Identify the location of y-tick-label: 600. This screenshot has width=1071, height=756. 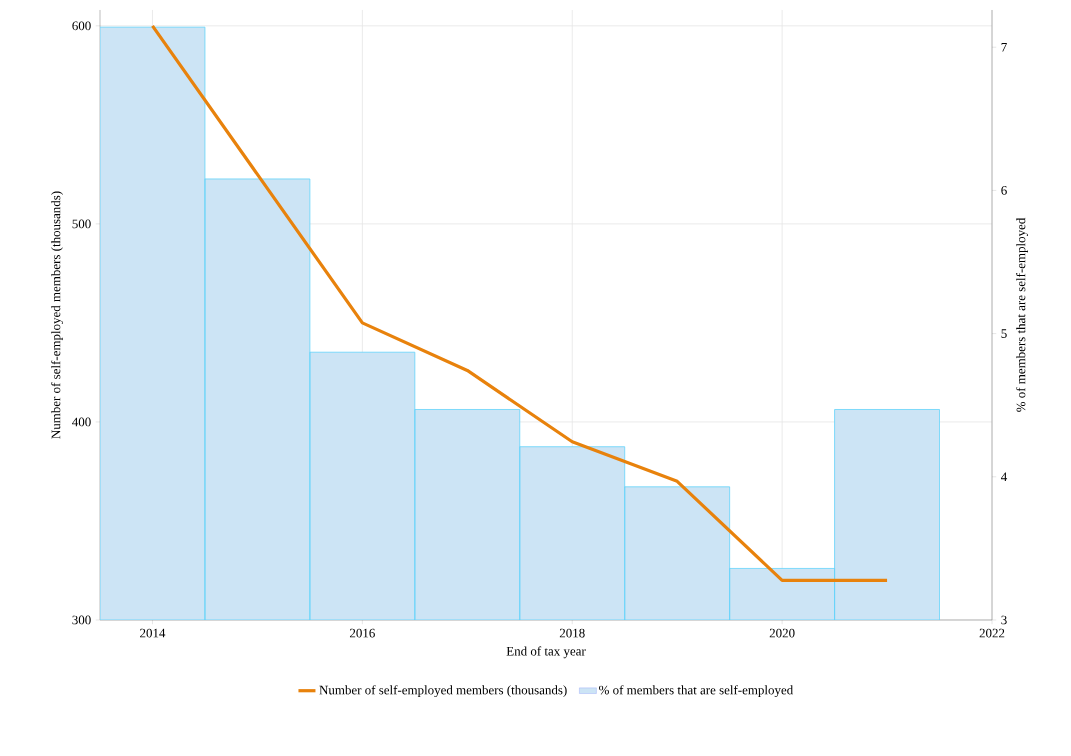
(81, 26).